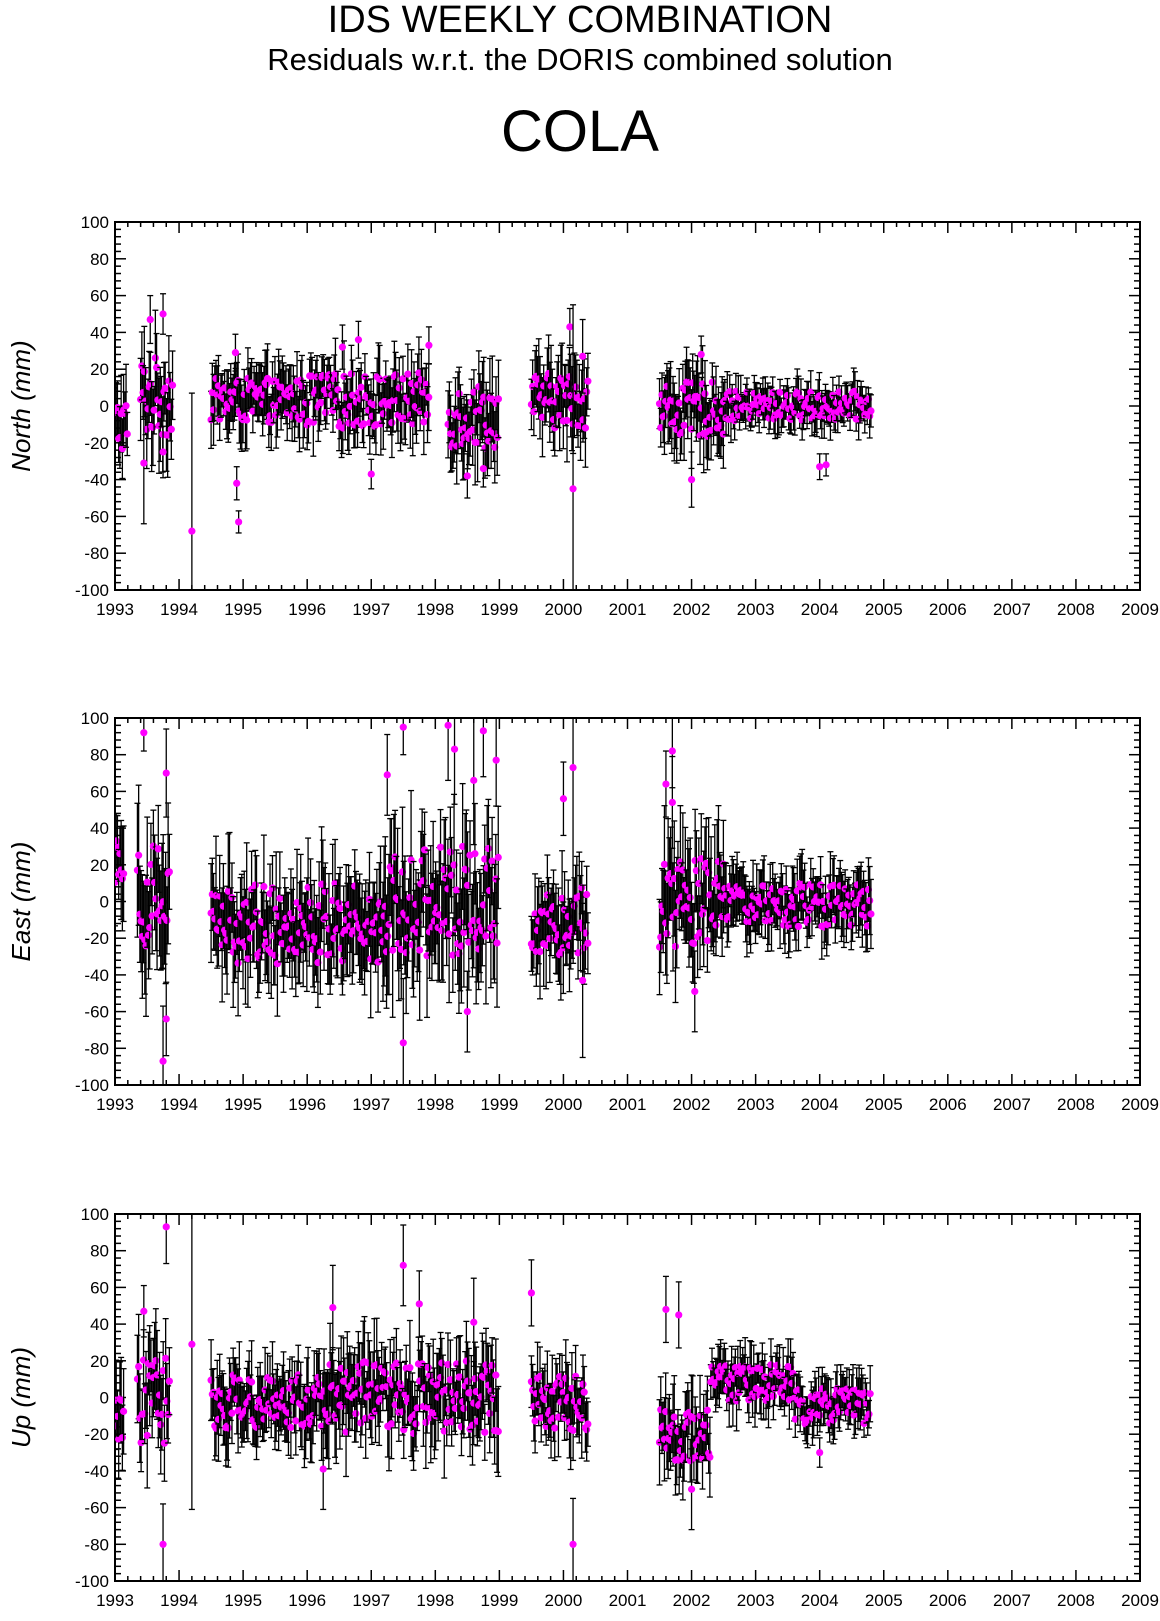  I want to click on x-tick-label: 2008, so click(1076, 1600).